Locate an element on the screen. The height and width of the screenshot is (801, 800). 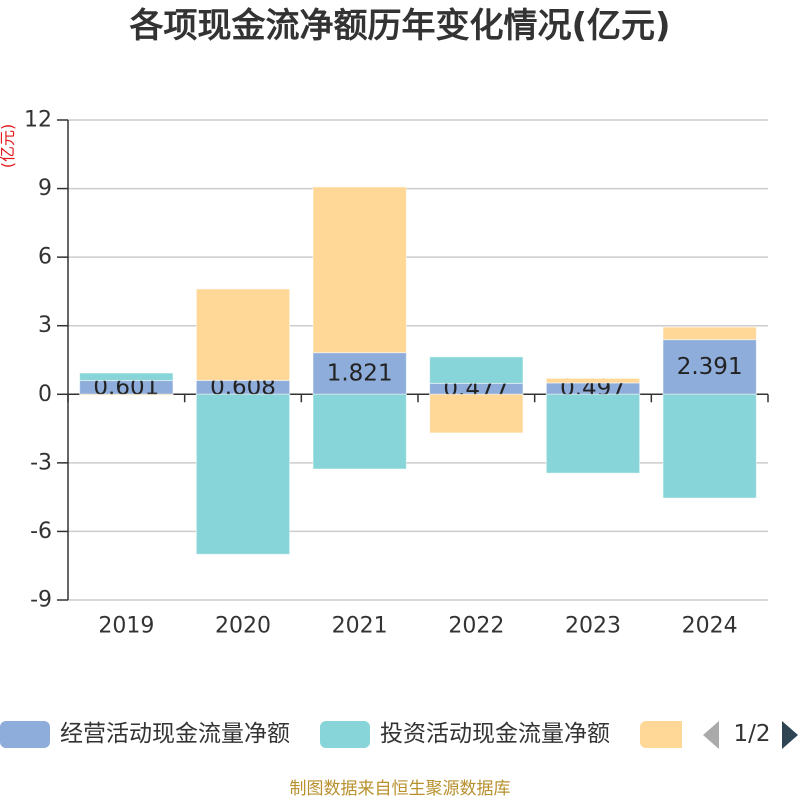
data-source-footer: 制图数据来自恒生聚源数据库 is located at coordinates (400, 789).